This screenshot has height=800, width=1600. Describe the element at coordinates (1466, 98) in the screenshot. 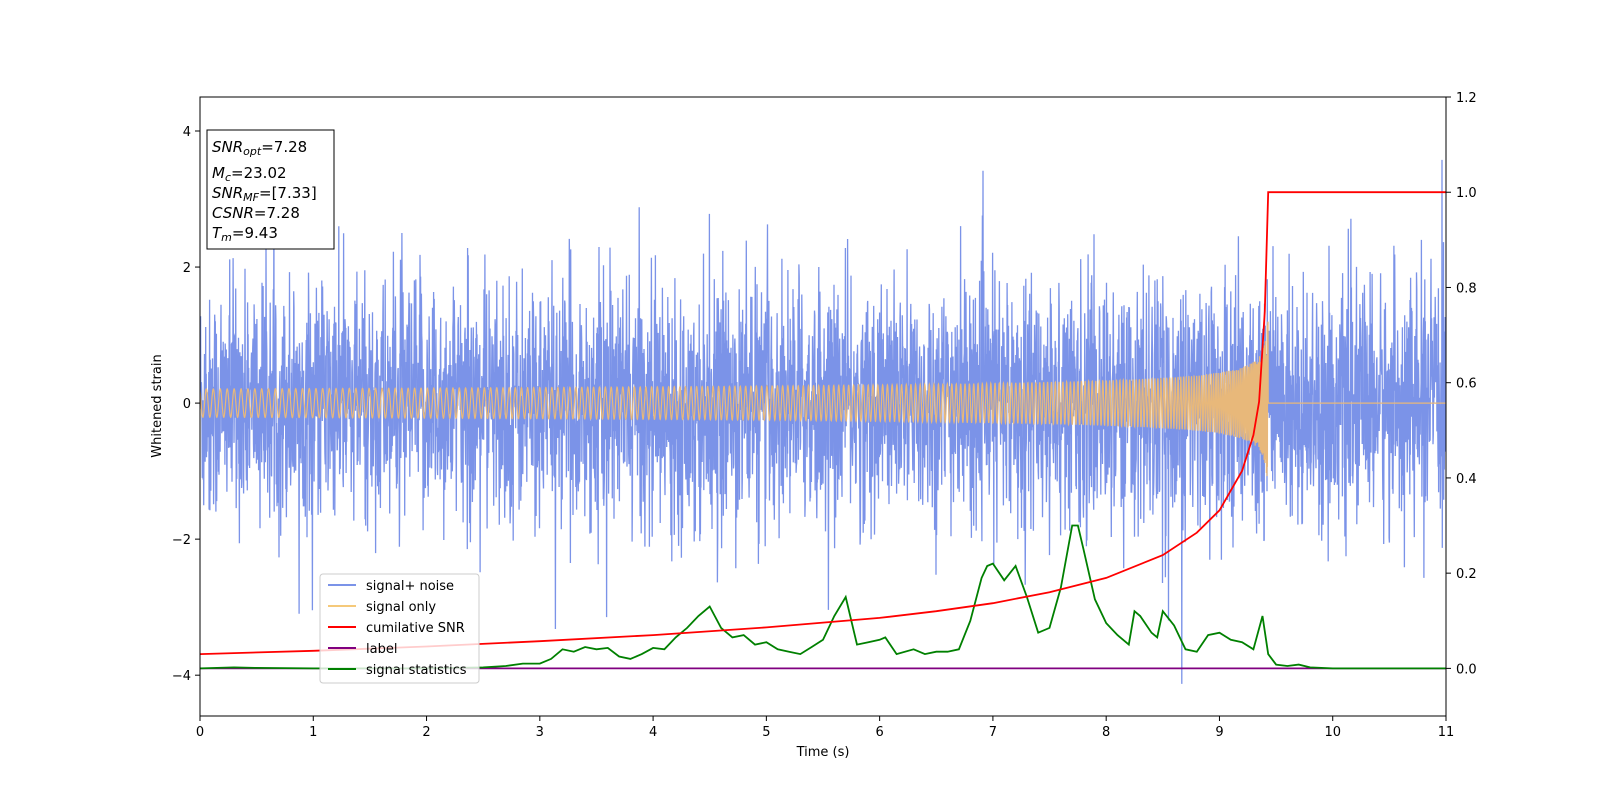

I see `y-right-tick-label: 1.2` at that location.